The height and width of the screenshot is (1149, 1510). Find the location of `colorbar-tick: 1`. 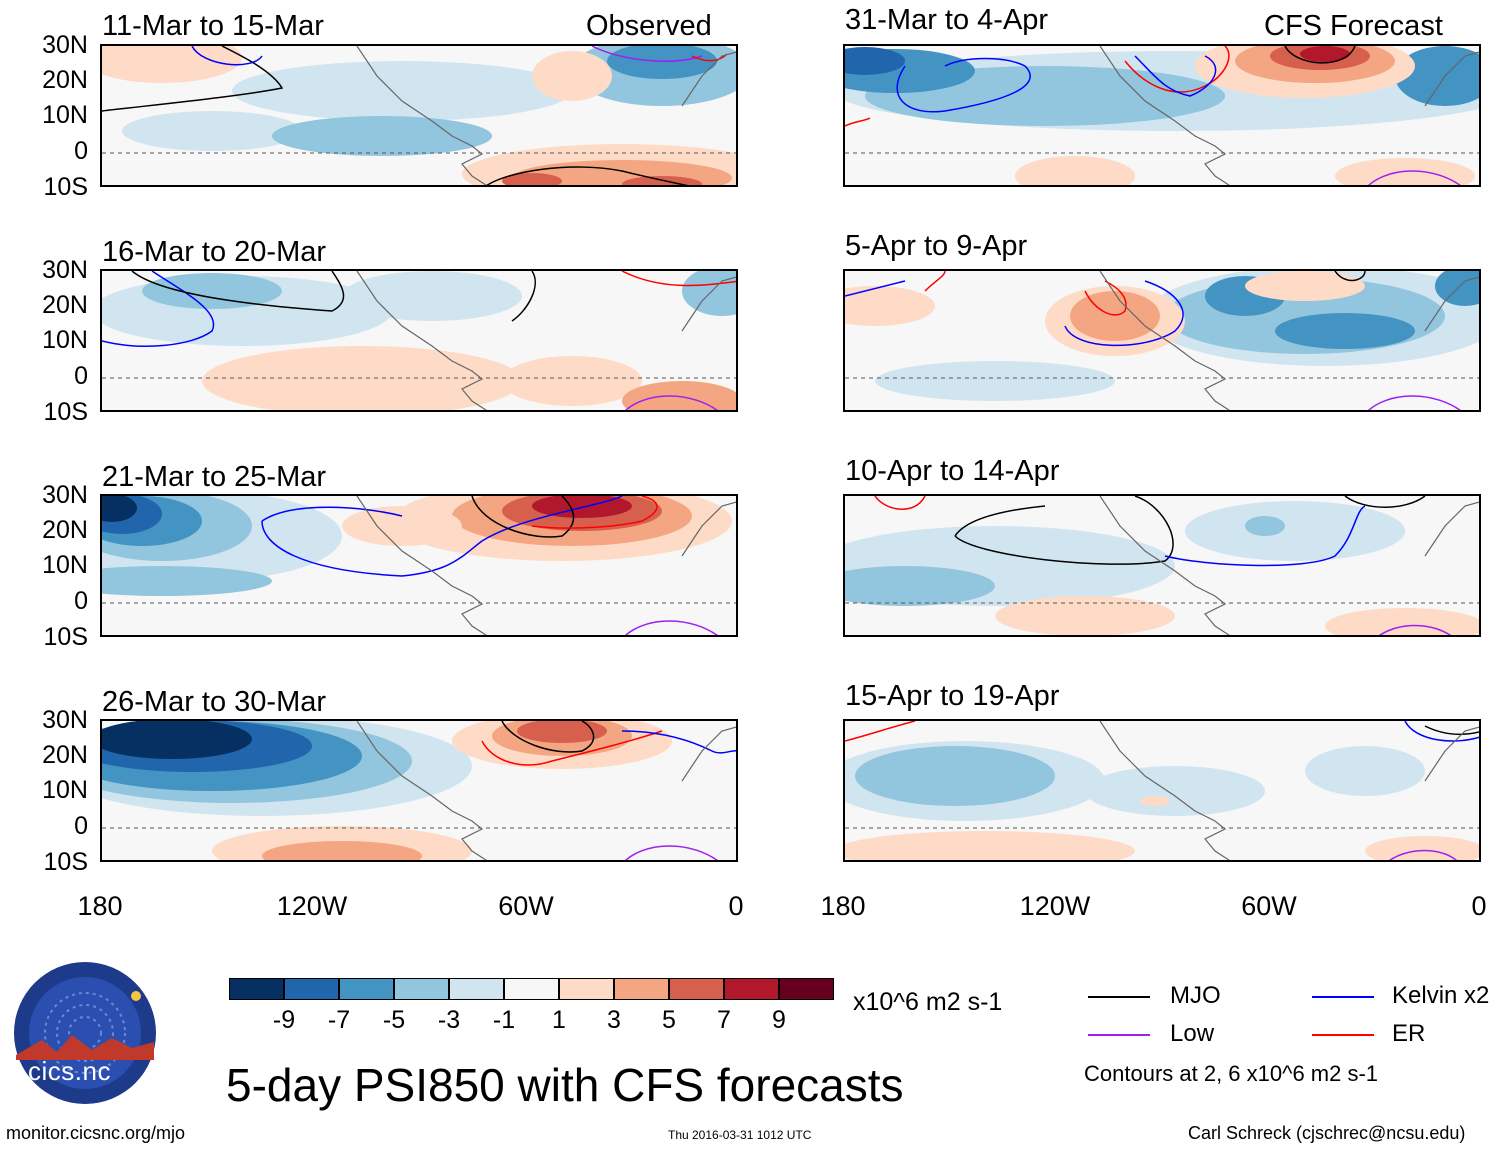

colorbar-tick: 1 is located at coordinates (559, 1020).